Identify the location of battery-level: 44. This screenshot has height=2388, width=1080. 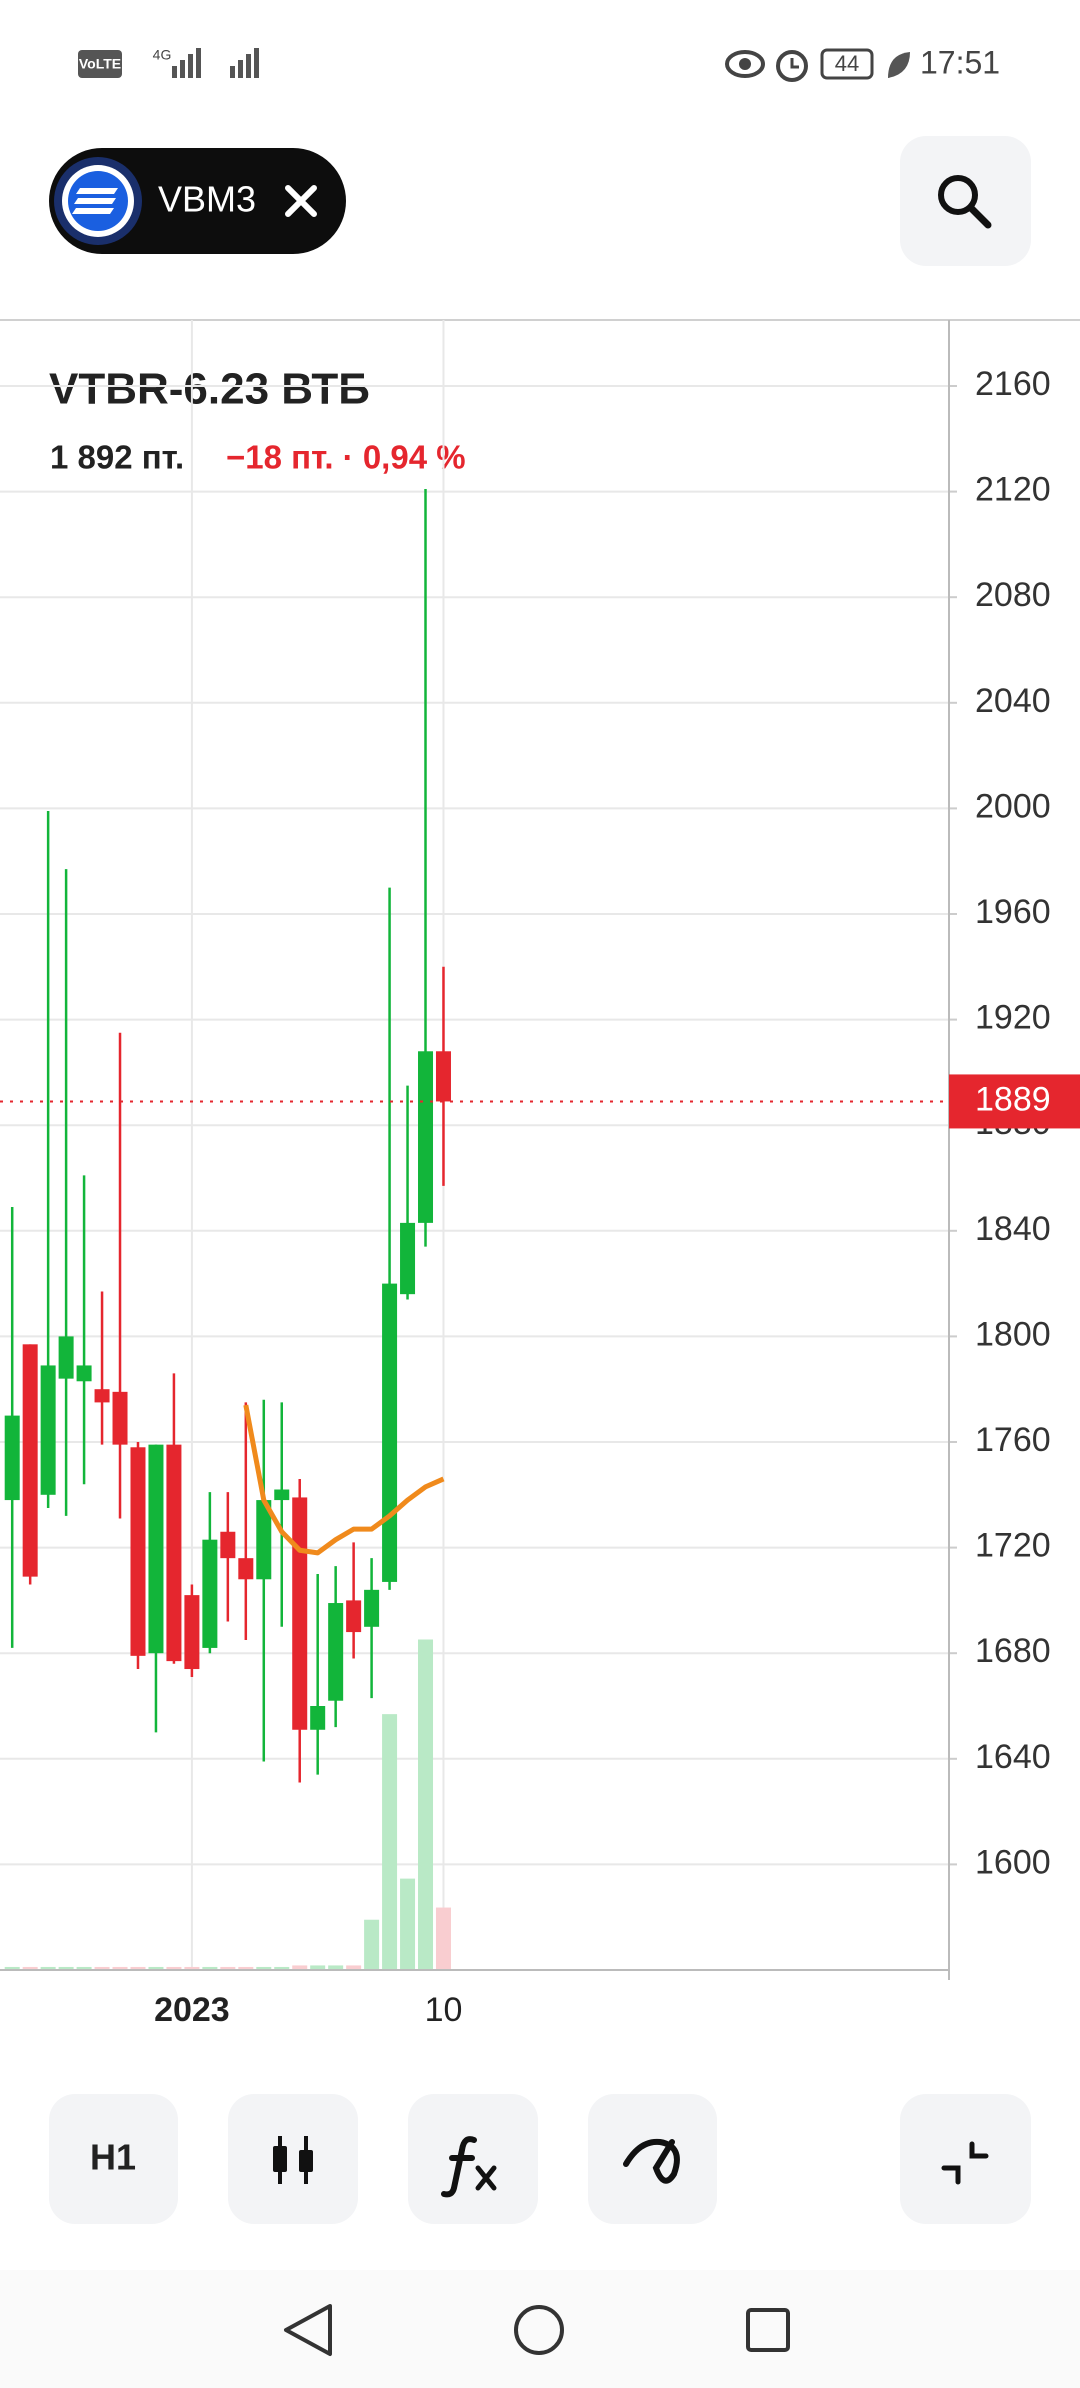
(847, 63).